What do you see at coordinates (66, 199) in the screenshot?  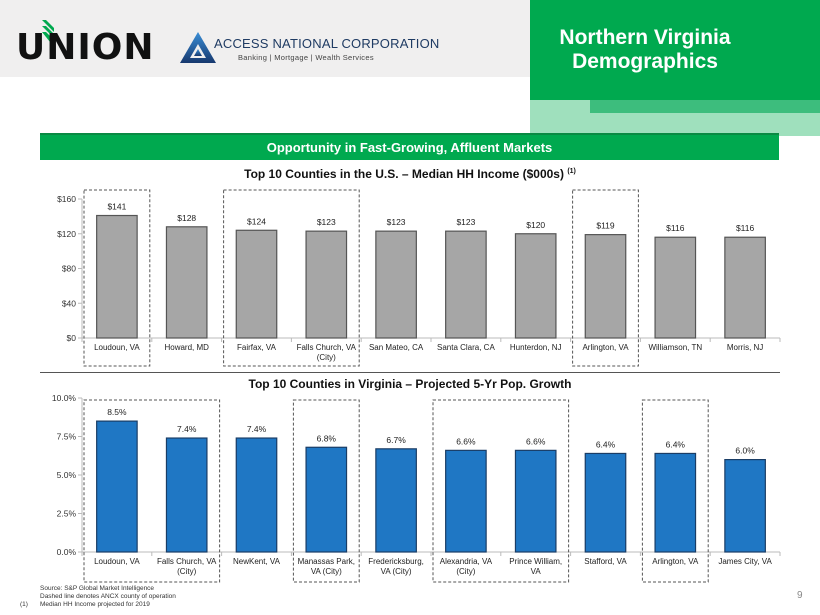 I see `income-y-tick-label: $160` at bounding box center [66, 199].